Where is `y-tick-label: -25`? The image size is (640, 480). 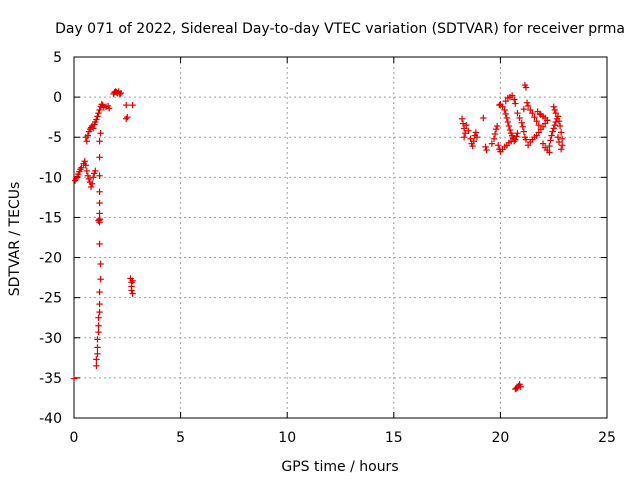 y-tick-label: -25 is located at coordinates (50, 299).